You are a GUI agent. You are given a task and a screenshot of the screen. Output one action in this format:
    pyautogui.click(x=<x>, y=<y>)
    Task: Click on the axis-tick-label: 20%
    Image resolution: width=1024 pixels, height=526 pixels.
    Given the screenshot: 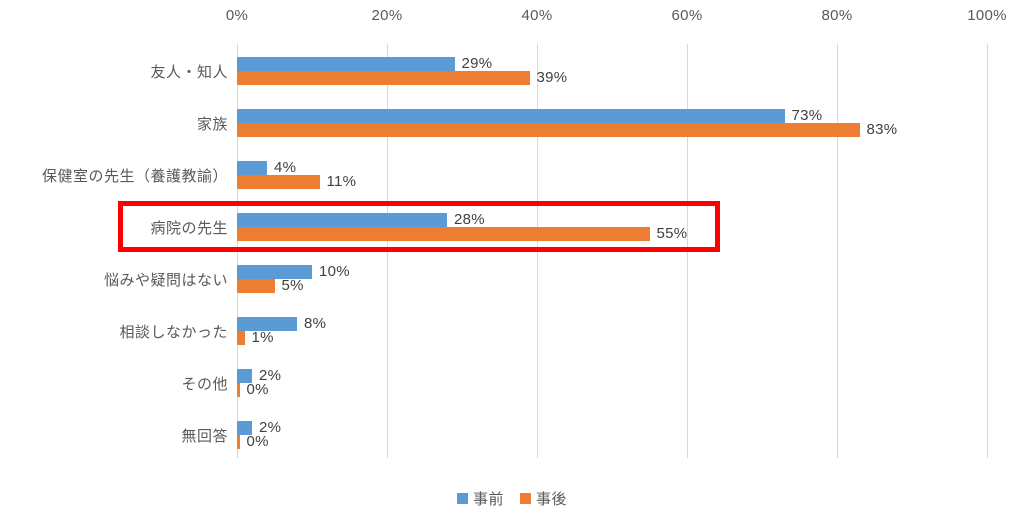 What is the action you would take?
    pyautogui.click(x=387, y=15)
    